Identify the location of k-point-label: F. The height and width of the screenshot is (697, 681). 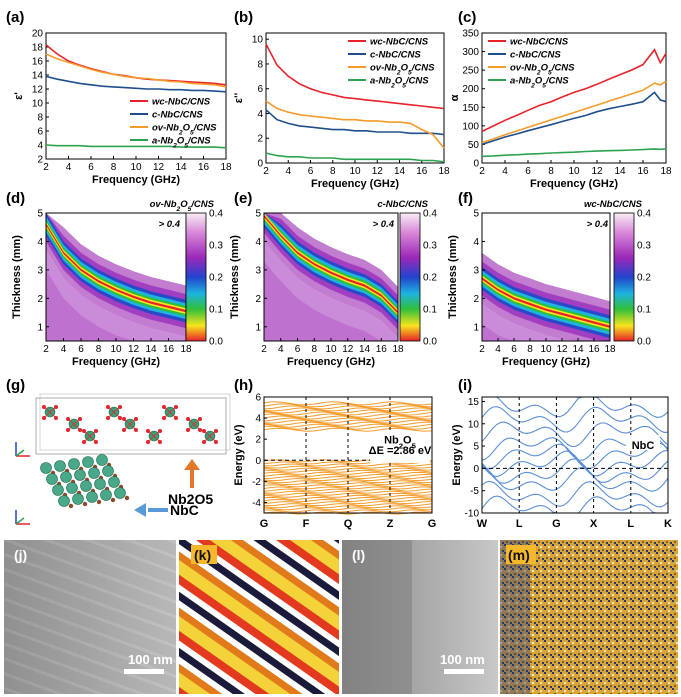
(306, 524).